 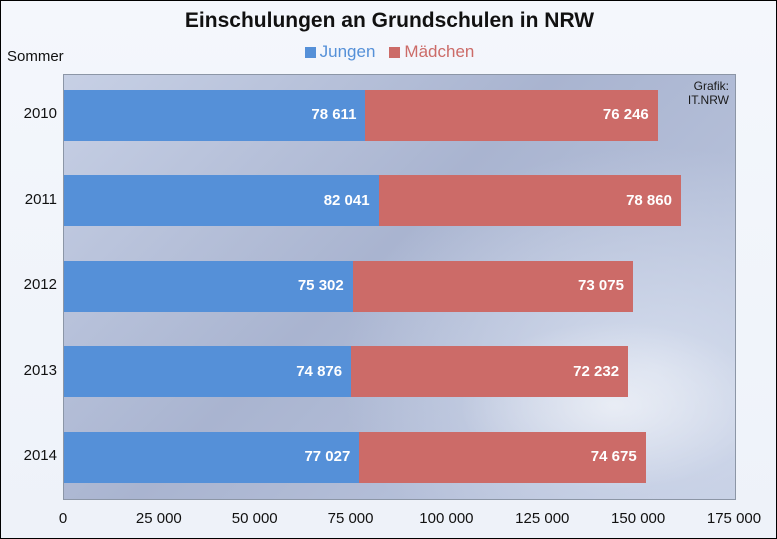 I want to click on bar-value-label: 82 041, so click(x=346, y=200).